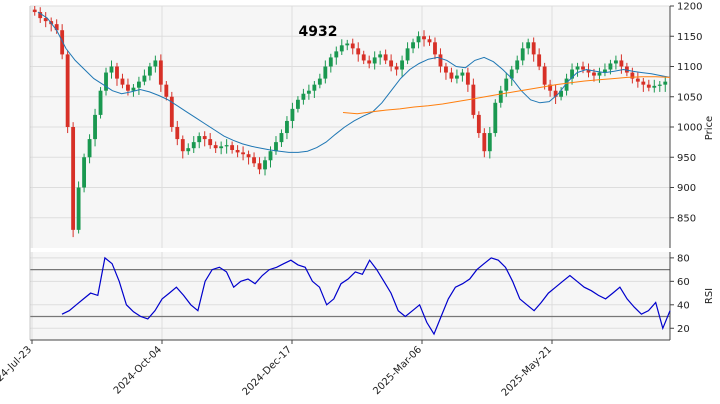  Describe the element at coordinates (686, 158) in the screenshot. I see `y-tick-label: 950` at that location.